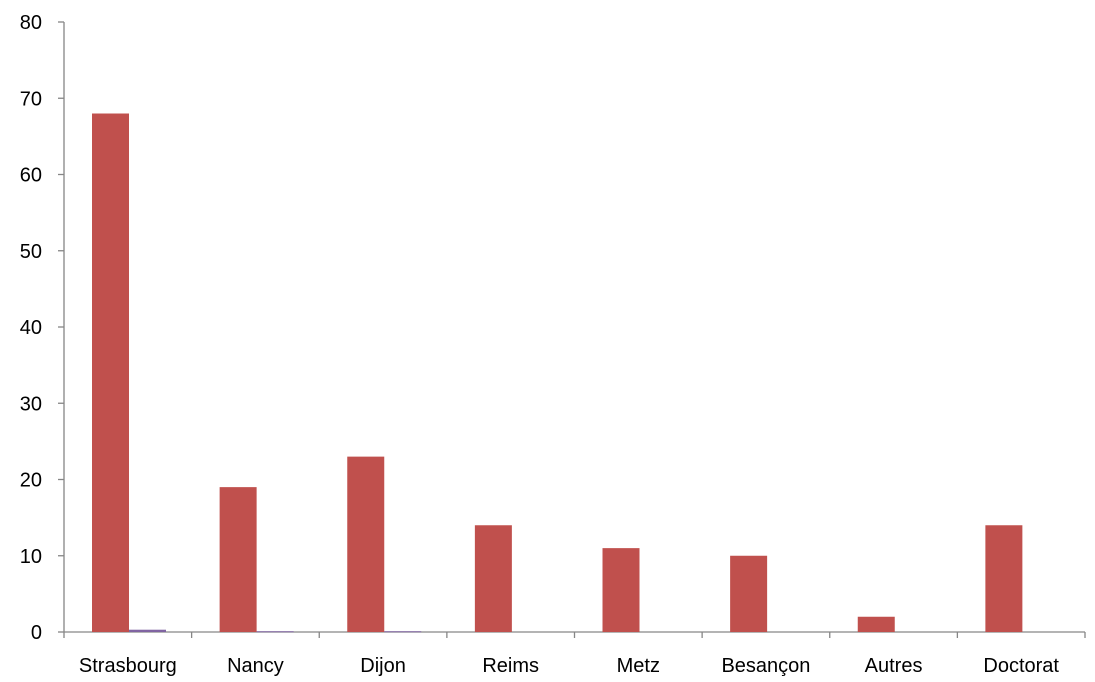  Describe the element at coordinates (765, 666) in the screenshot. I see `x-category-label: Besançon` at that location.